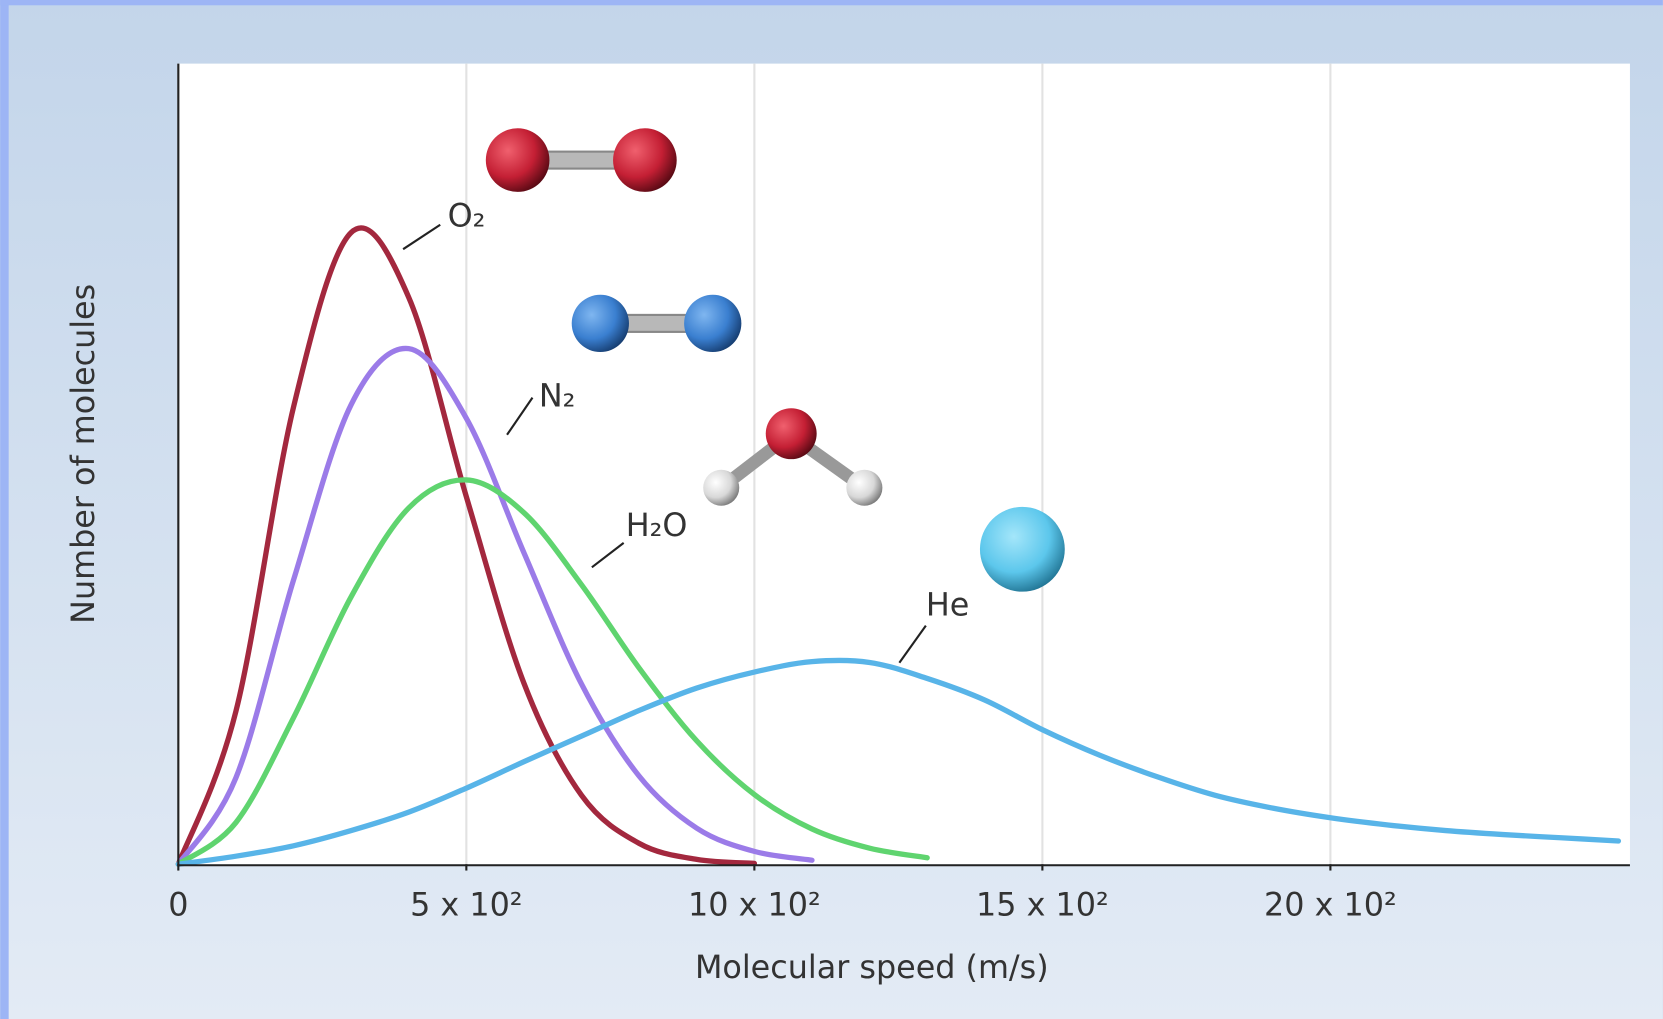 Image resolution: width=1663 pixels, height=1019 pixels. Describe the element at coordinates (793, 457) in the screenshot. I see `h2o-molecule` at that location.